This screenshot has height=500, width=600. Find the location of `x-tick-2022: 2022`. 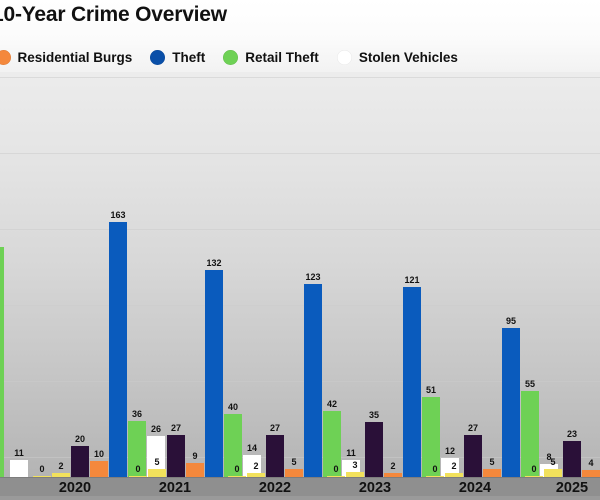

x-tick-2022: 2022 is located at coordinates (275, 488).